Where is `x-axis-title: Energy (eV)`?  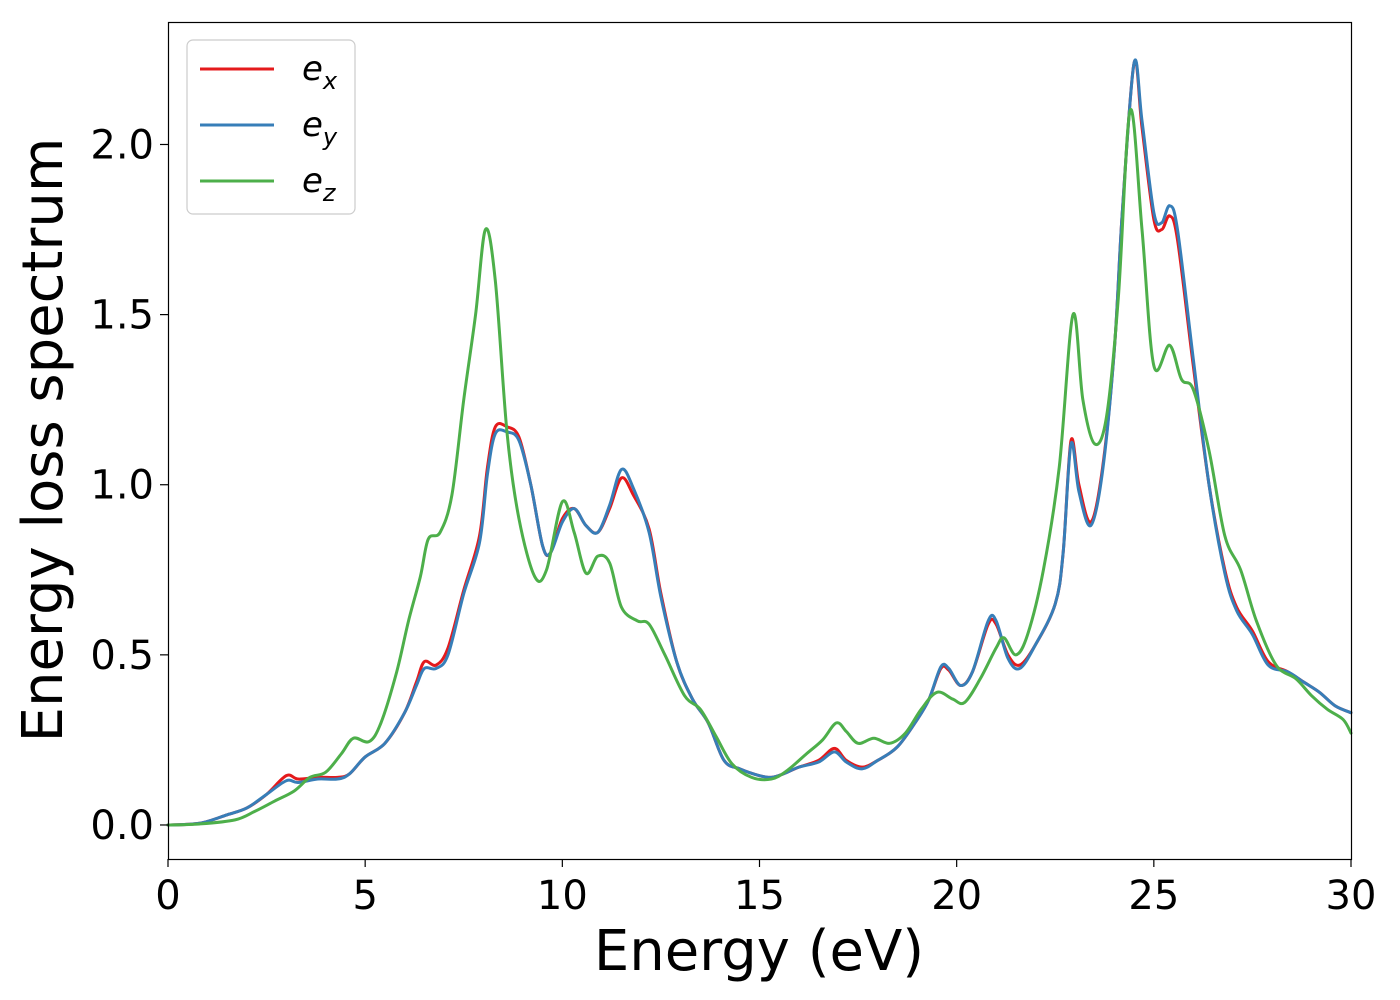 x-axis-title: Energy (eV) is located at coordinates (759, 951).